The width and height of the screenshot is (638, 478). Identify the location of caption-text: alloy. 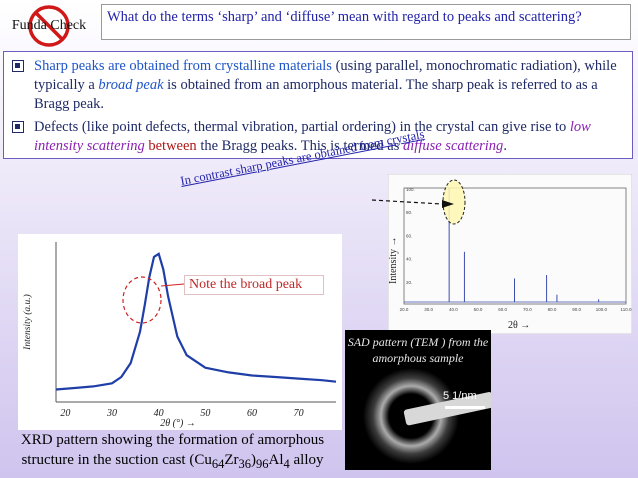
(306, 460).